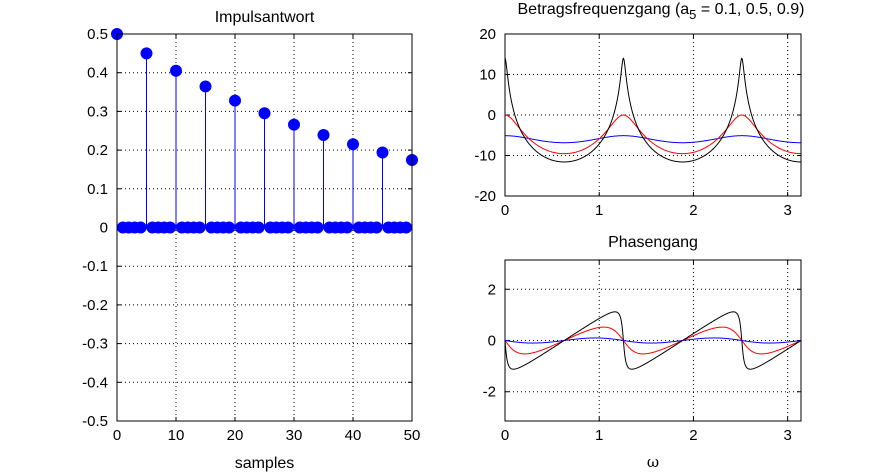  I want to click on x-tick-label: 20, so click(235, 435).